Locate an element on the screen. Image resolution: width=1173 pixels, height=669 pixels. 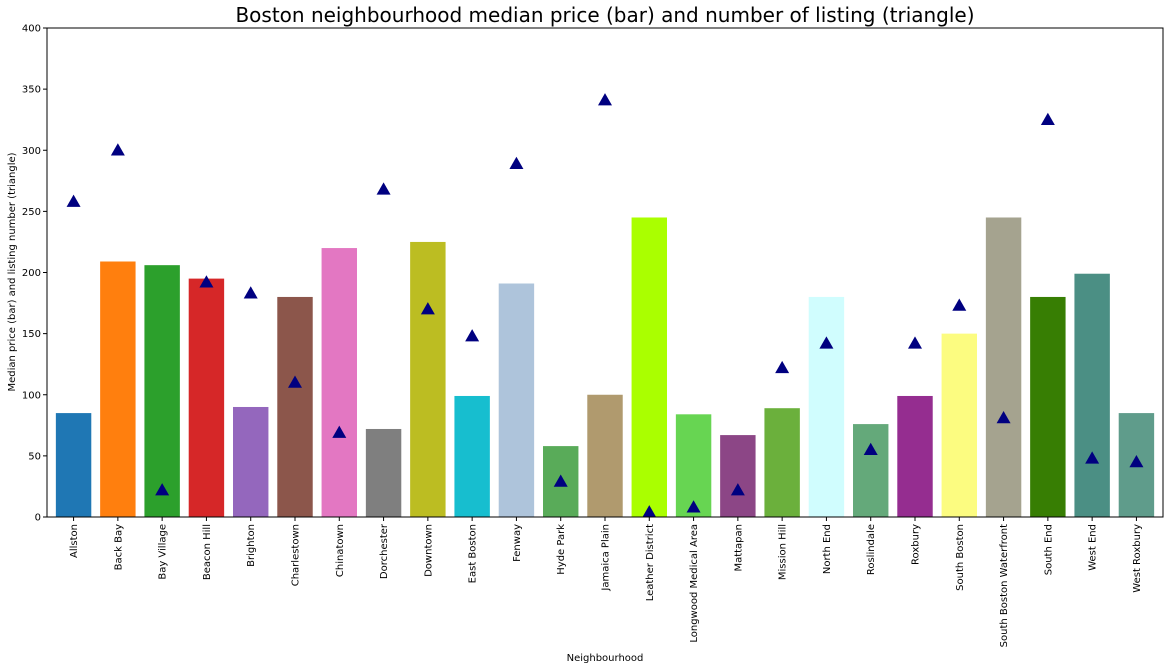
x-tick-label: Brighton is located at coordinates (251, 545).